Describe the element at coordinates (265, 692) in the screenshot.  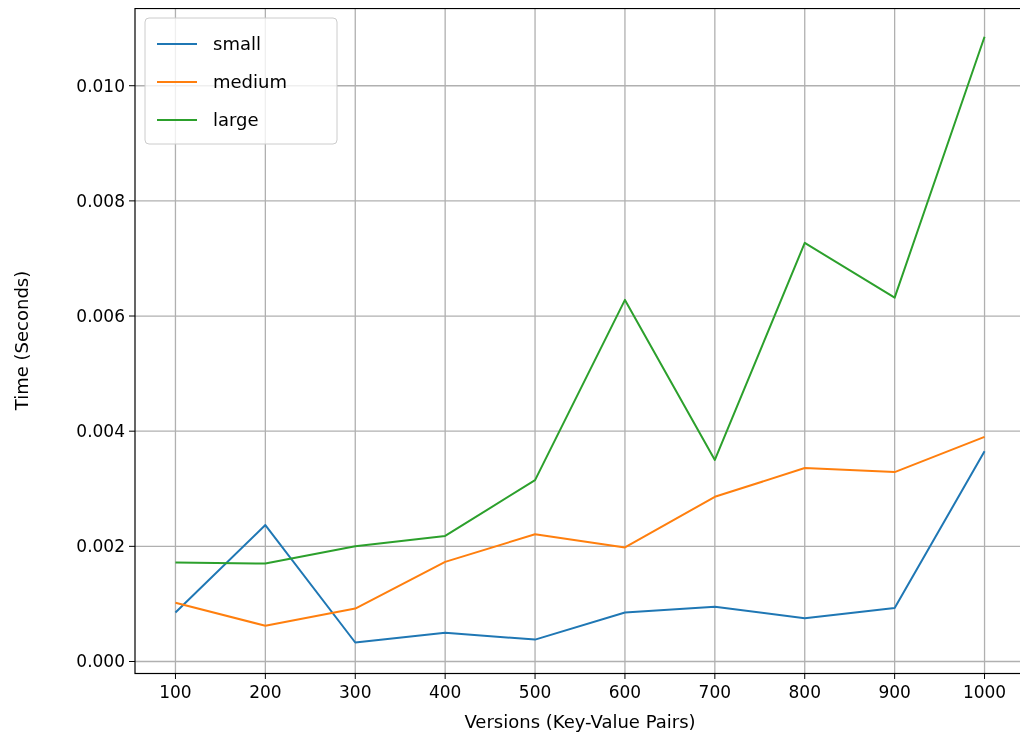
I see `x-tick-label: 200` at that location.